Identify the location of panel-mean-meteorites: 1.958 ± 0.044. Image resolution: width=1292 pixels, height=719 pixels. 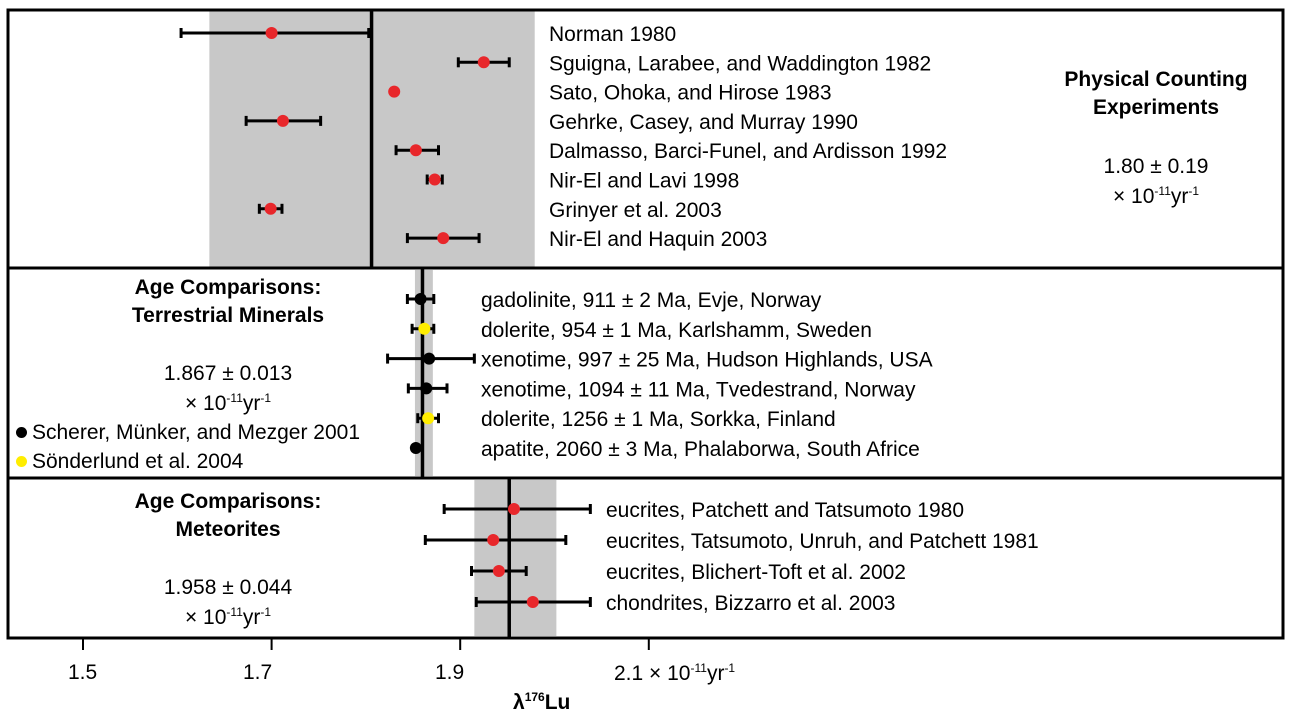
(228, 587).